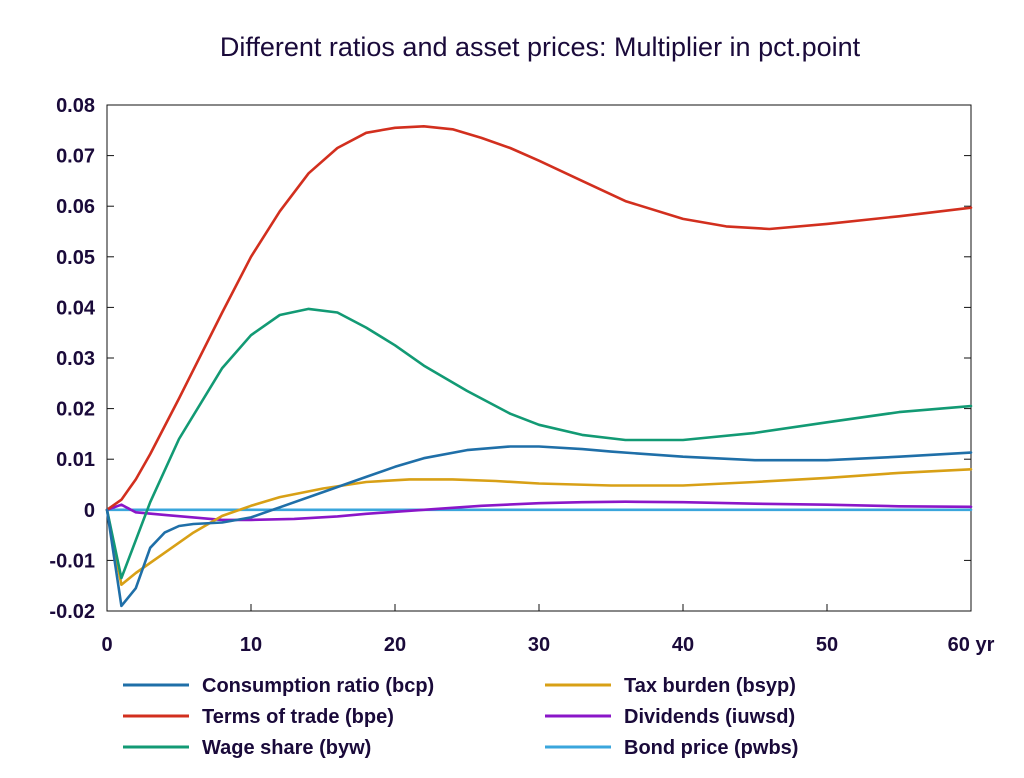 The image size is (1024, 778). What do you see at coordinates (72, 612) in the screenshot?
I see `y-tick-label: -0.02` at bounding box center [72, 612].